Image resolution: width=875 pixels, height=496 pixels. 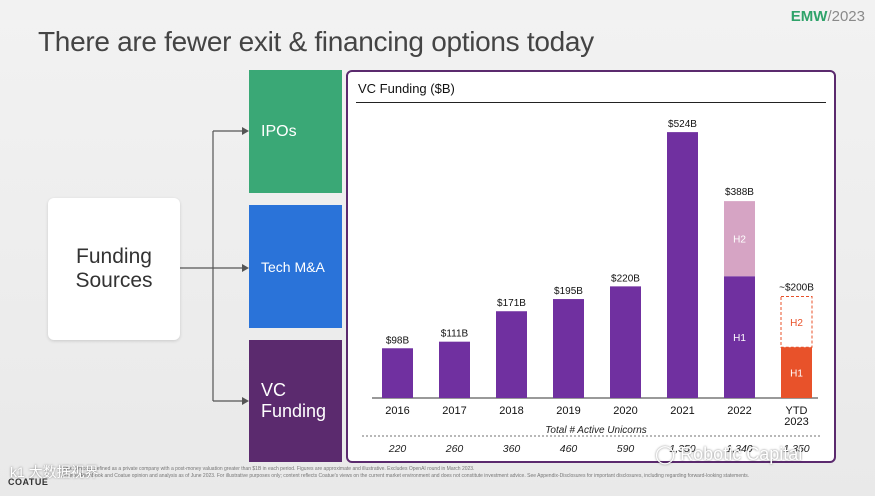 I want to click on funding-sources-box: Funding Sources, so click(x=114, y=269).